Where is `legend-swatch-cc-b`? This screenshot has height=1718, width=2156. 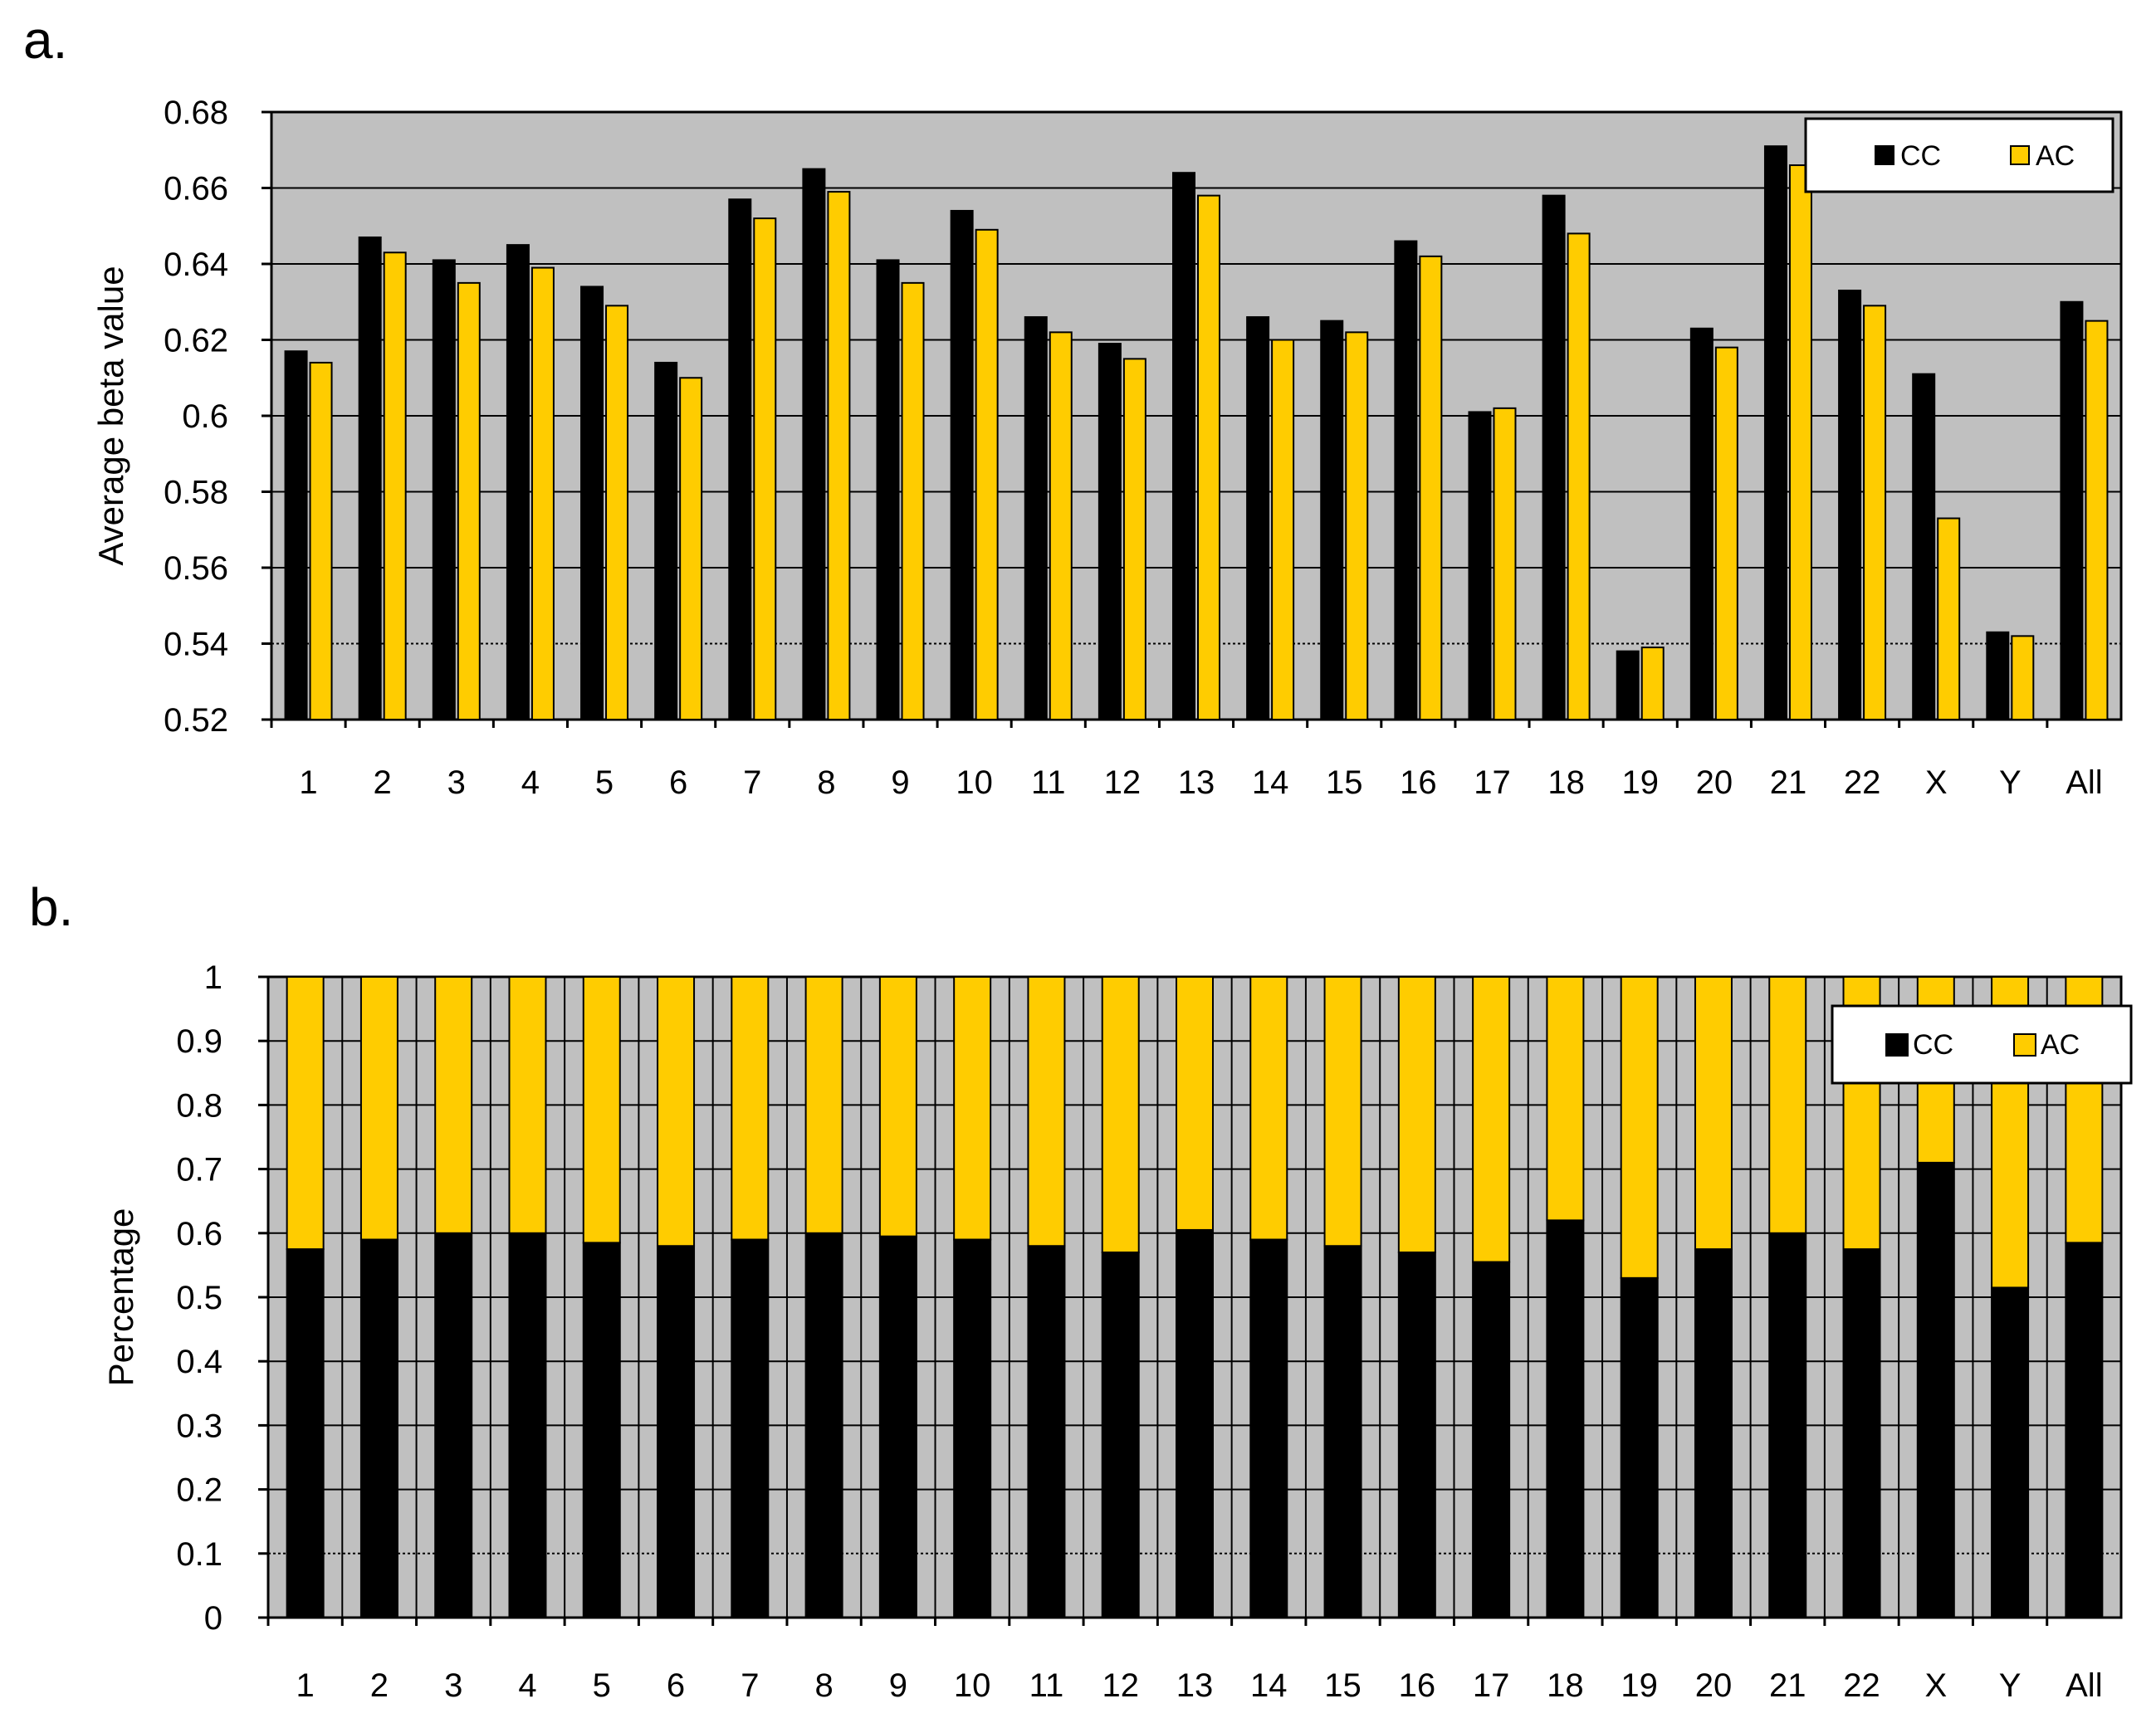
legend-swatch-cc-b is located at coordinates (1897, 1045).